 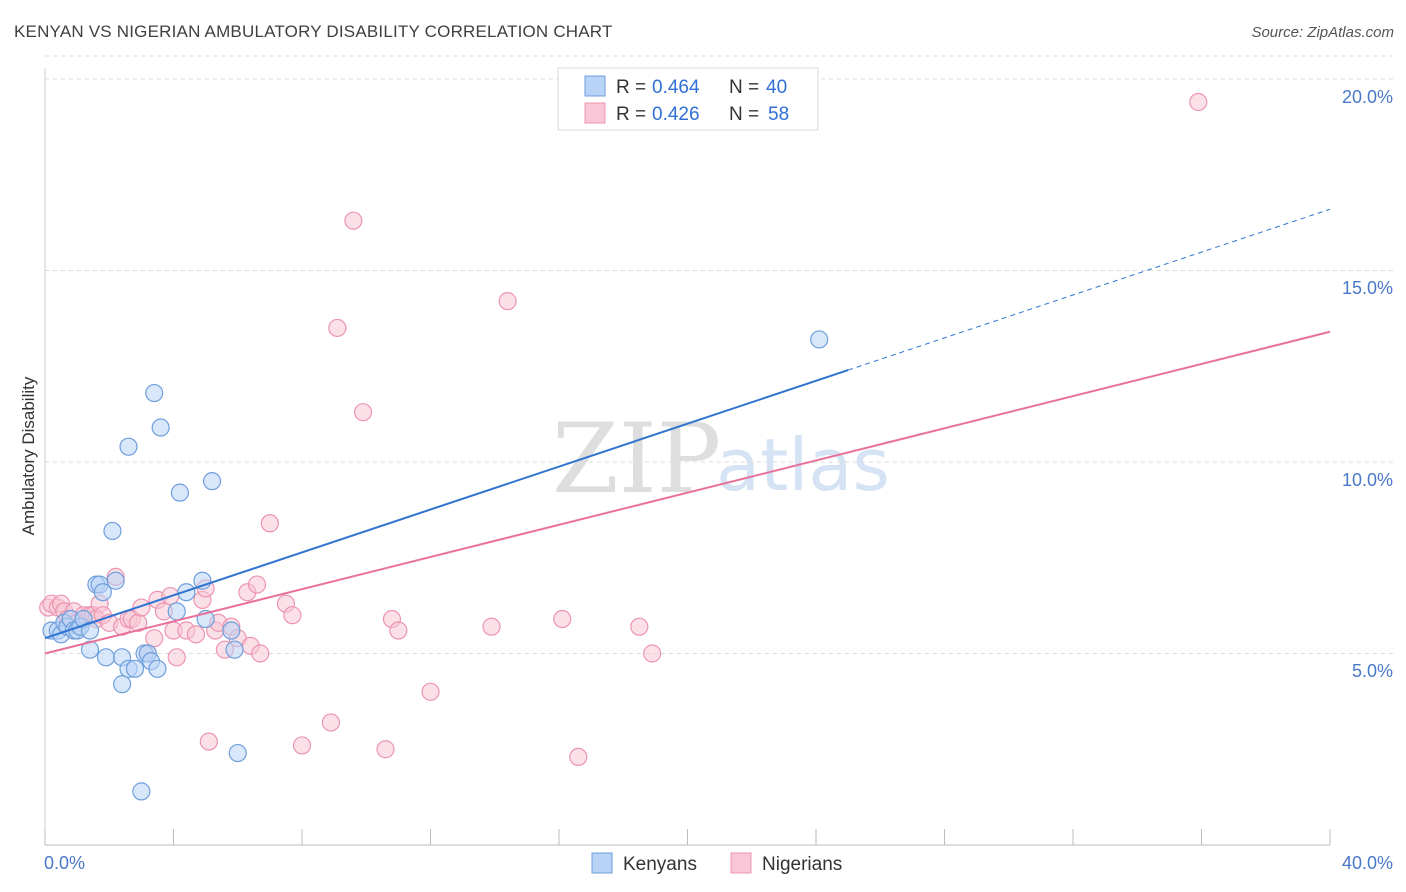 What do you see at coordinates (744, 114) in the screenshot?
I see `legend-n-label-2: N =` at bounding box center [744, 114].